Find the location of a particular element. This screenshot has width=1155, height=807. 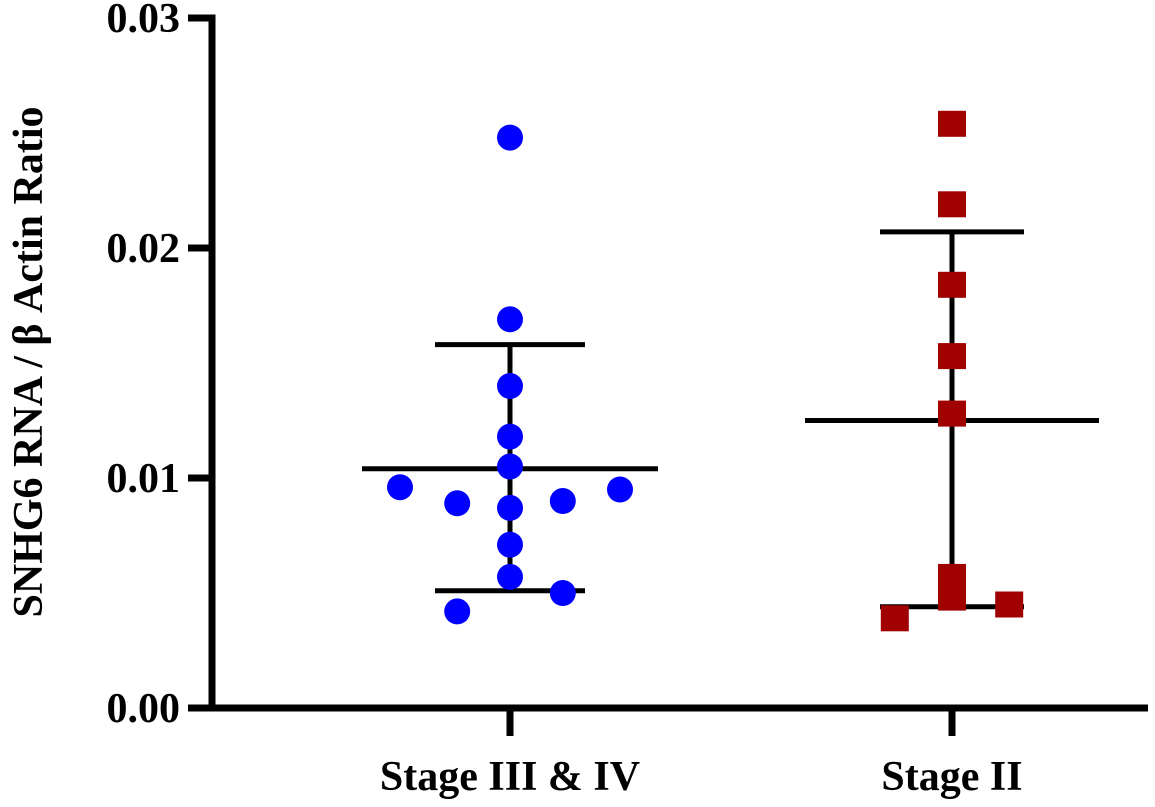

y-tick-label: 0.01 is located at coordinates (144, 479).